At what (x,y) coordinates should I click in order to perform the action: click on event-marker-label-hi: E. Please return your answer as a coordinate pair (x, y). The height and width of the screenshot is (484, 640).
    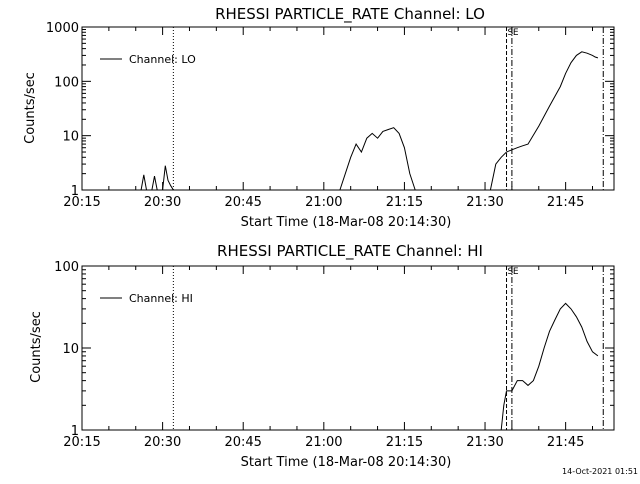
    Looking at the image, I should click on (516, 272).